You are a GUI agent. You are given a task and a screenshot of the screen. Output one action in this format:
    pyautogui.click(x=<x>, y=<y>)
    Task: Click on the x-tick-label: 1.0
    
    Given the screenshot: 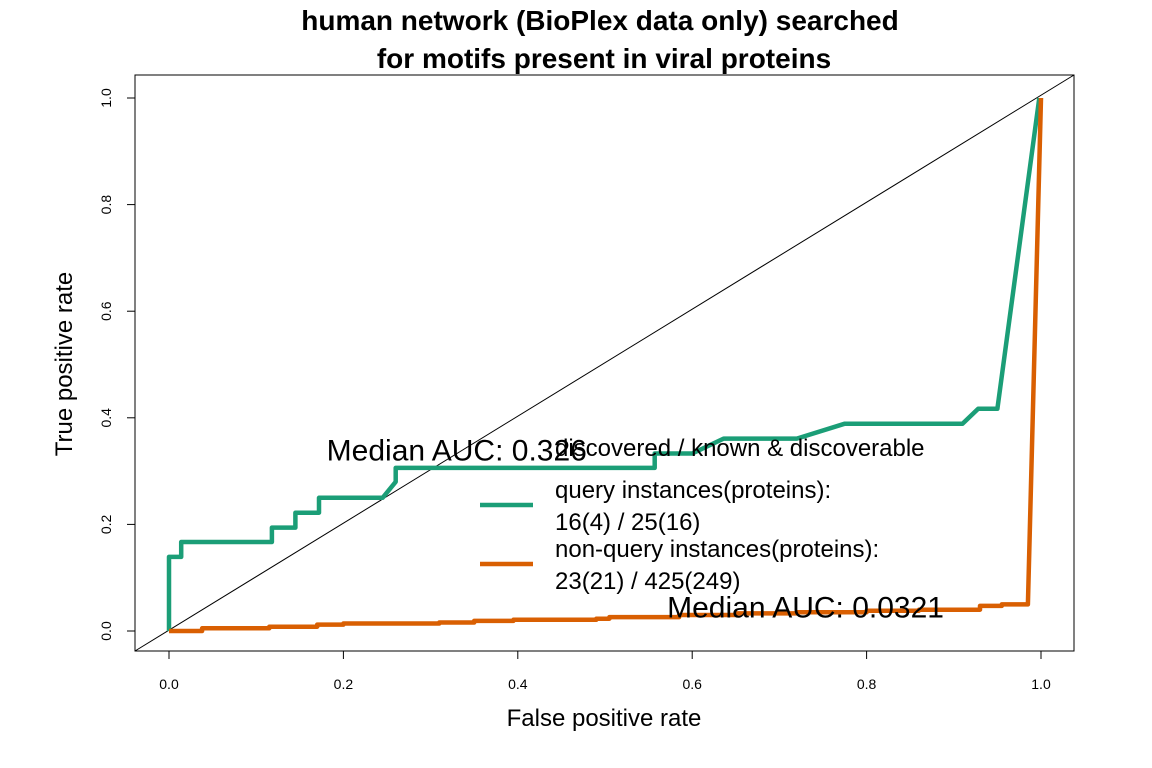 What is the action you would take?
    pyautogui.click(x=1041, y=684)
    